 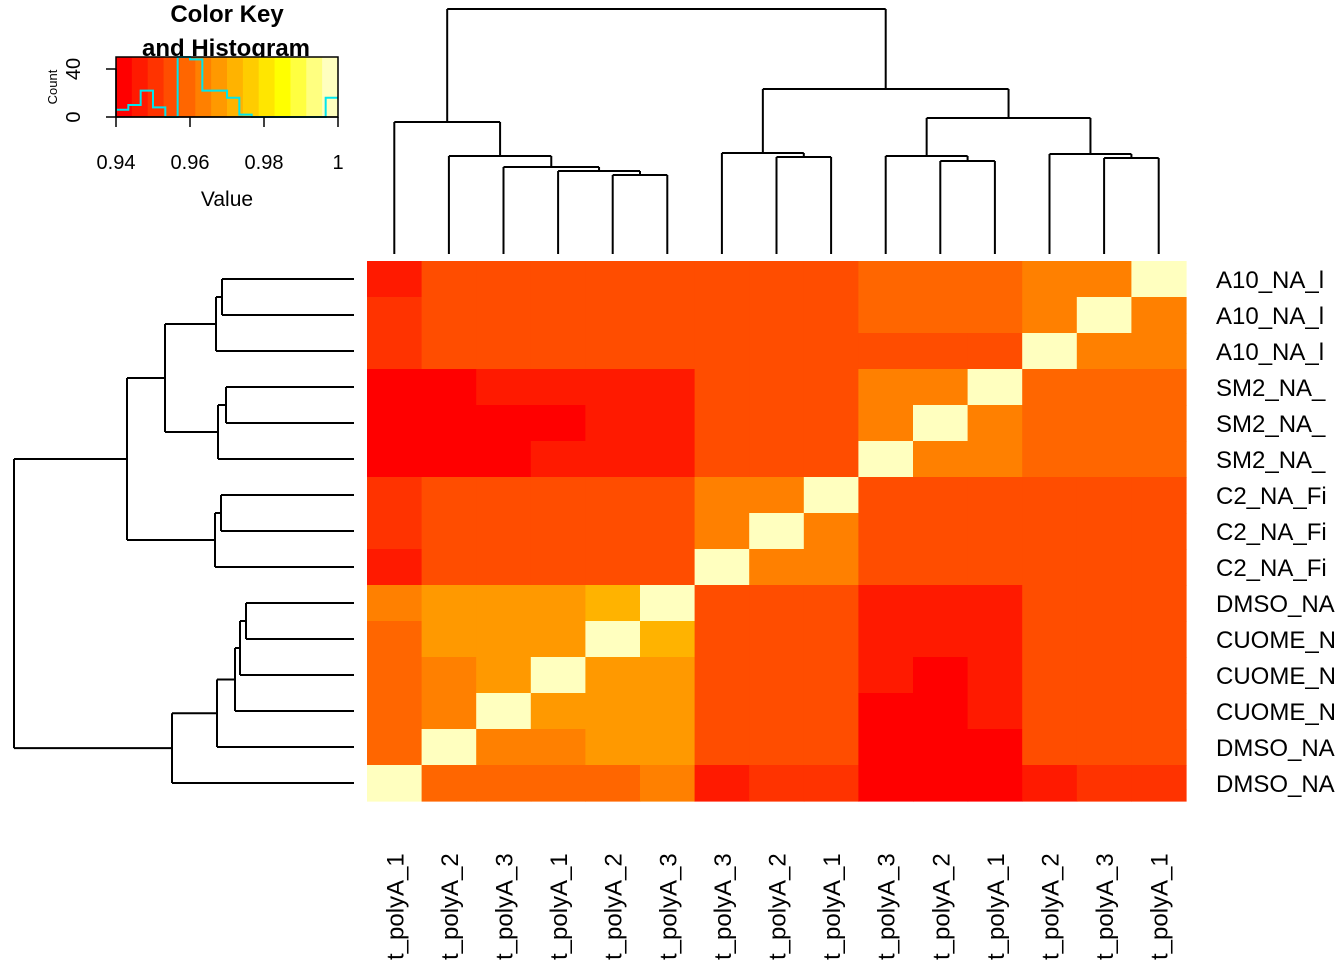 I want to click on color-key-x-tick-label: 0.96, so click(x=190, y=163).